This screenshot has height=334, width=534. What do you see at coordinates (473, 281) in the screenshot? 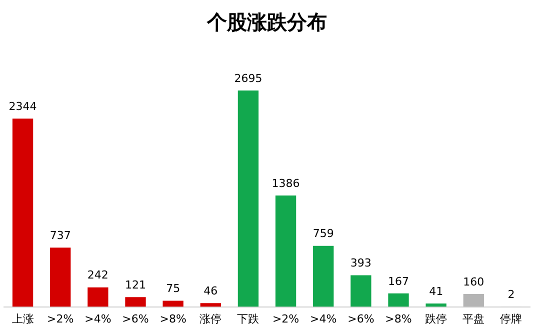
I see `data-label: 160` at bounding box center [473, 281].